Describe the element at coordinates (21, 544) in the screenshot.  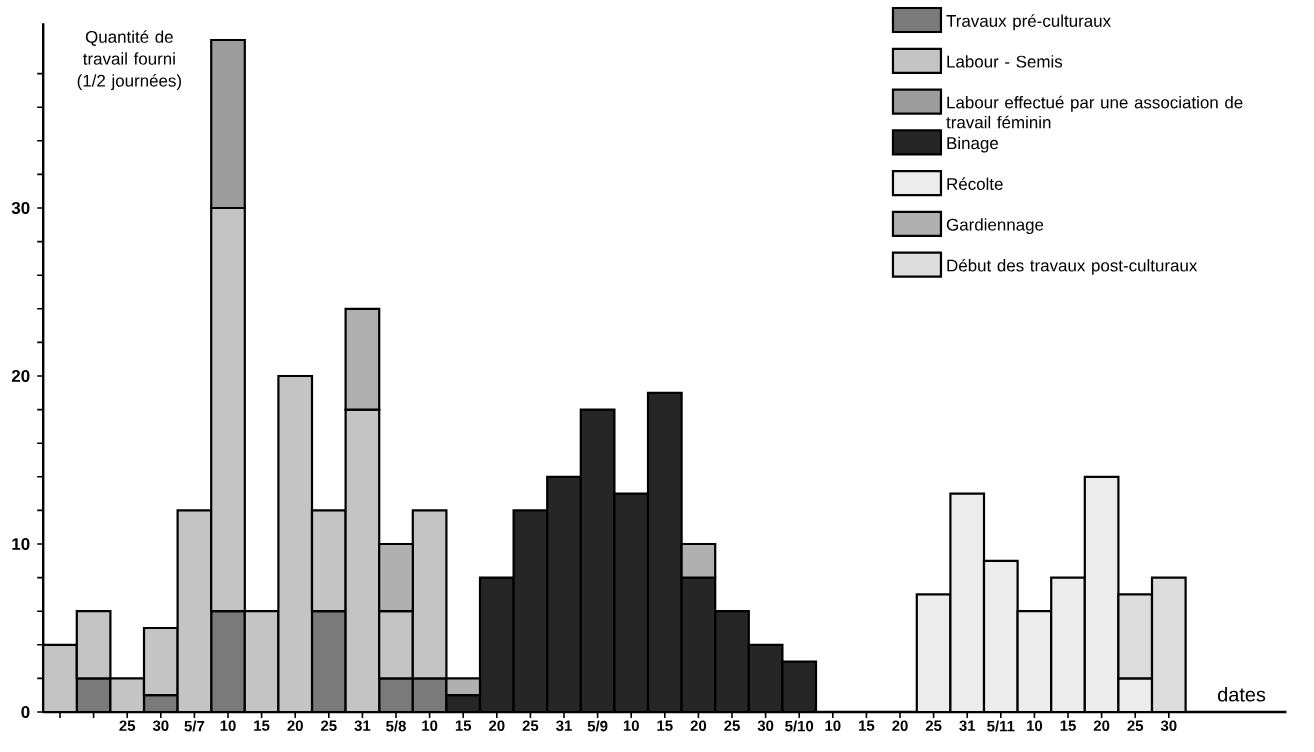
I see `y-tick-label: 10` at that location.